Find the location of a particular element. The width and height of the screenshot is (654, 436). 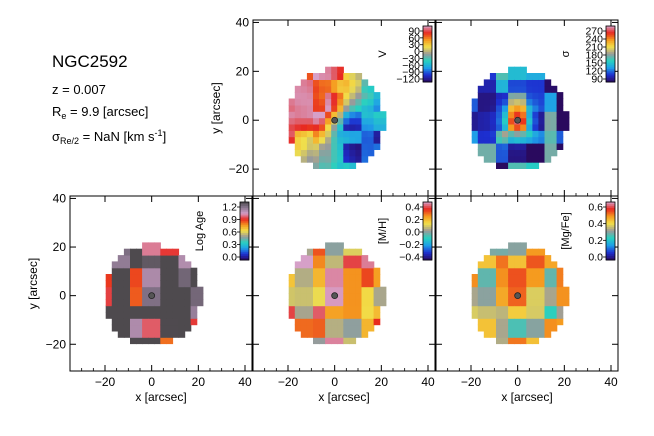

colorbar-tick-label: 0.9 is located at coordinates (229, 220).